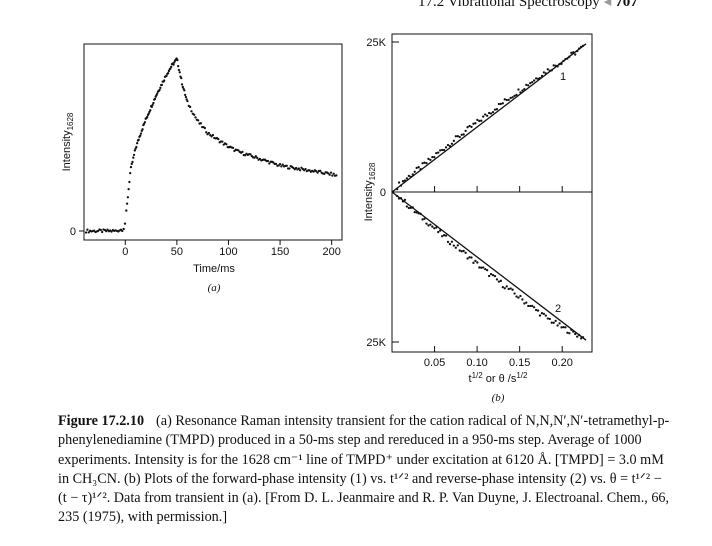  What do you see at coordinates (509, 5) in the screenshot?
I see `running-head-section: 17.2 Vibrational Spectroscopy` at bounding box center [509, 5].